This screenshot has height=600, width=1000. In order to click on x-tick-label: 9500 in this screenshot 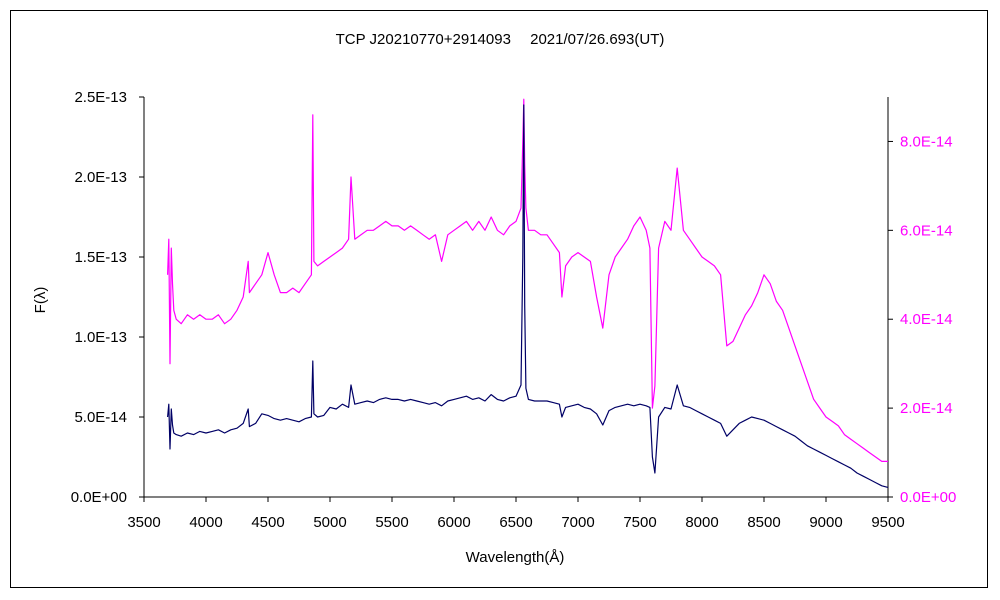, I will do `click(887, 522)`.